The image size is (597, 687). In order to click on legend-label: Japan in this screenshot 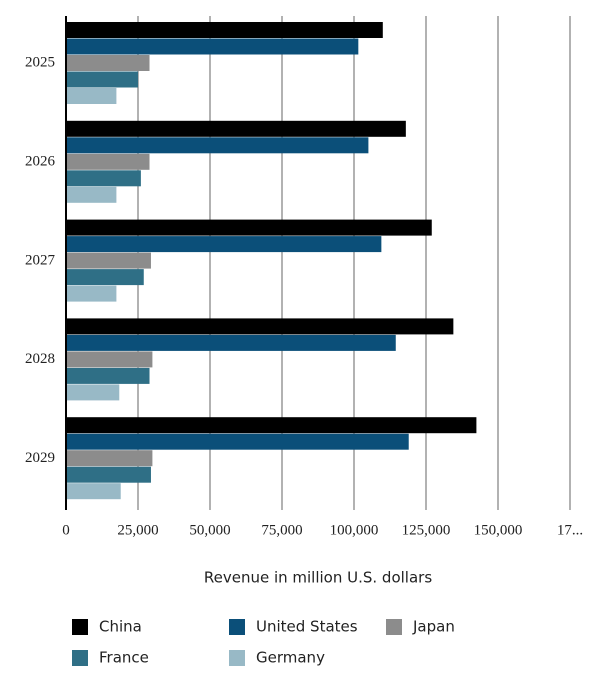, I will do `click(433, 627)`.